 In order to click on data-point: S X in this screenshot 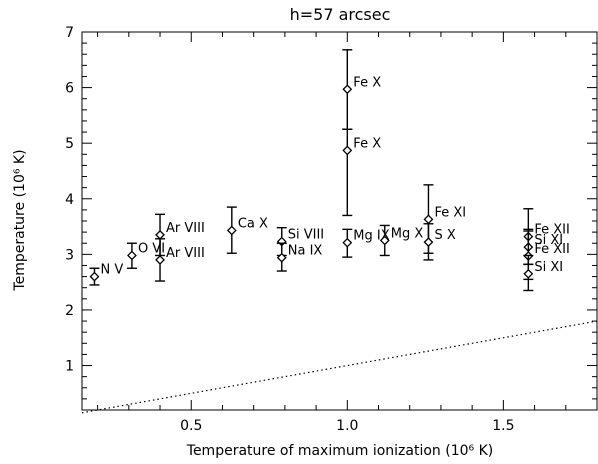, I will do `click(439, 242)`.